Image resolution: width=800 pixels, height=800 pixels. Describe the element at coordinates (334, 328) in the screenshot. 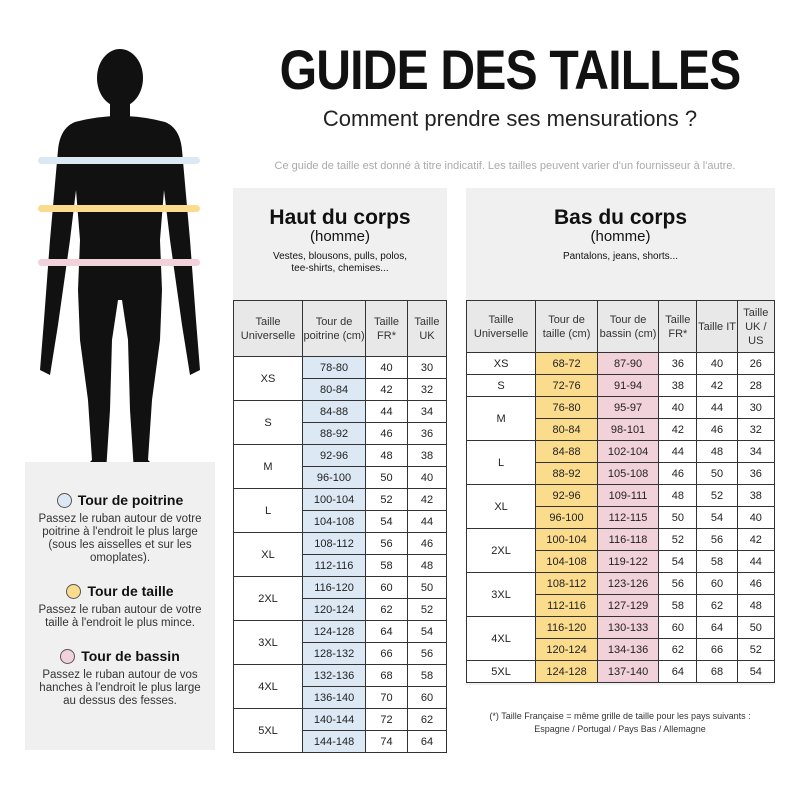

I see `column-header: Tour de poitrine (cm)` at that location.